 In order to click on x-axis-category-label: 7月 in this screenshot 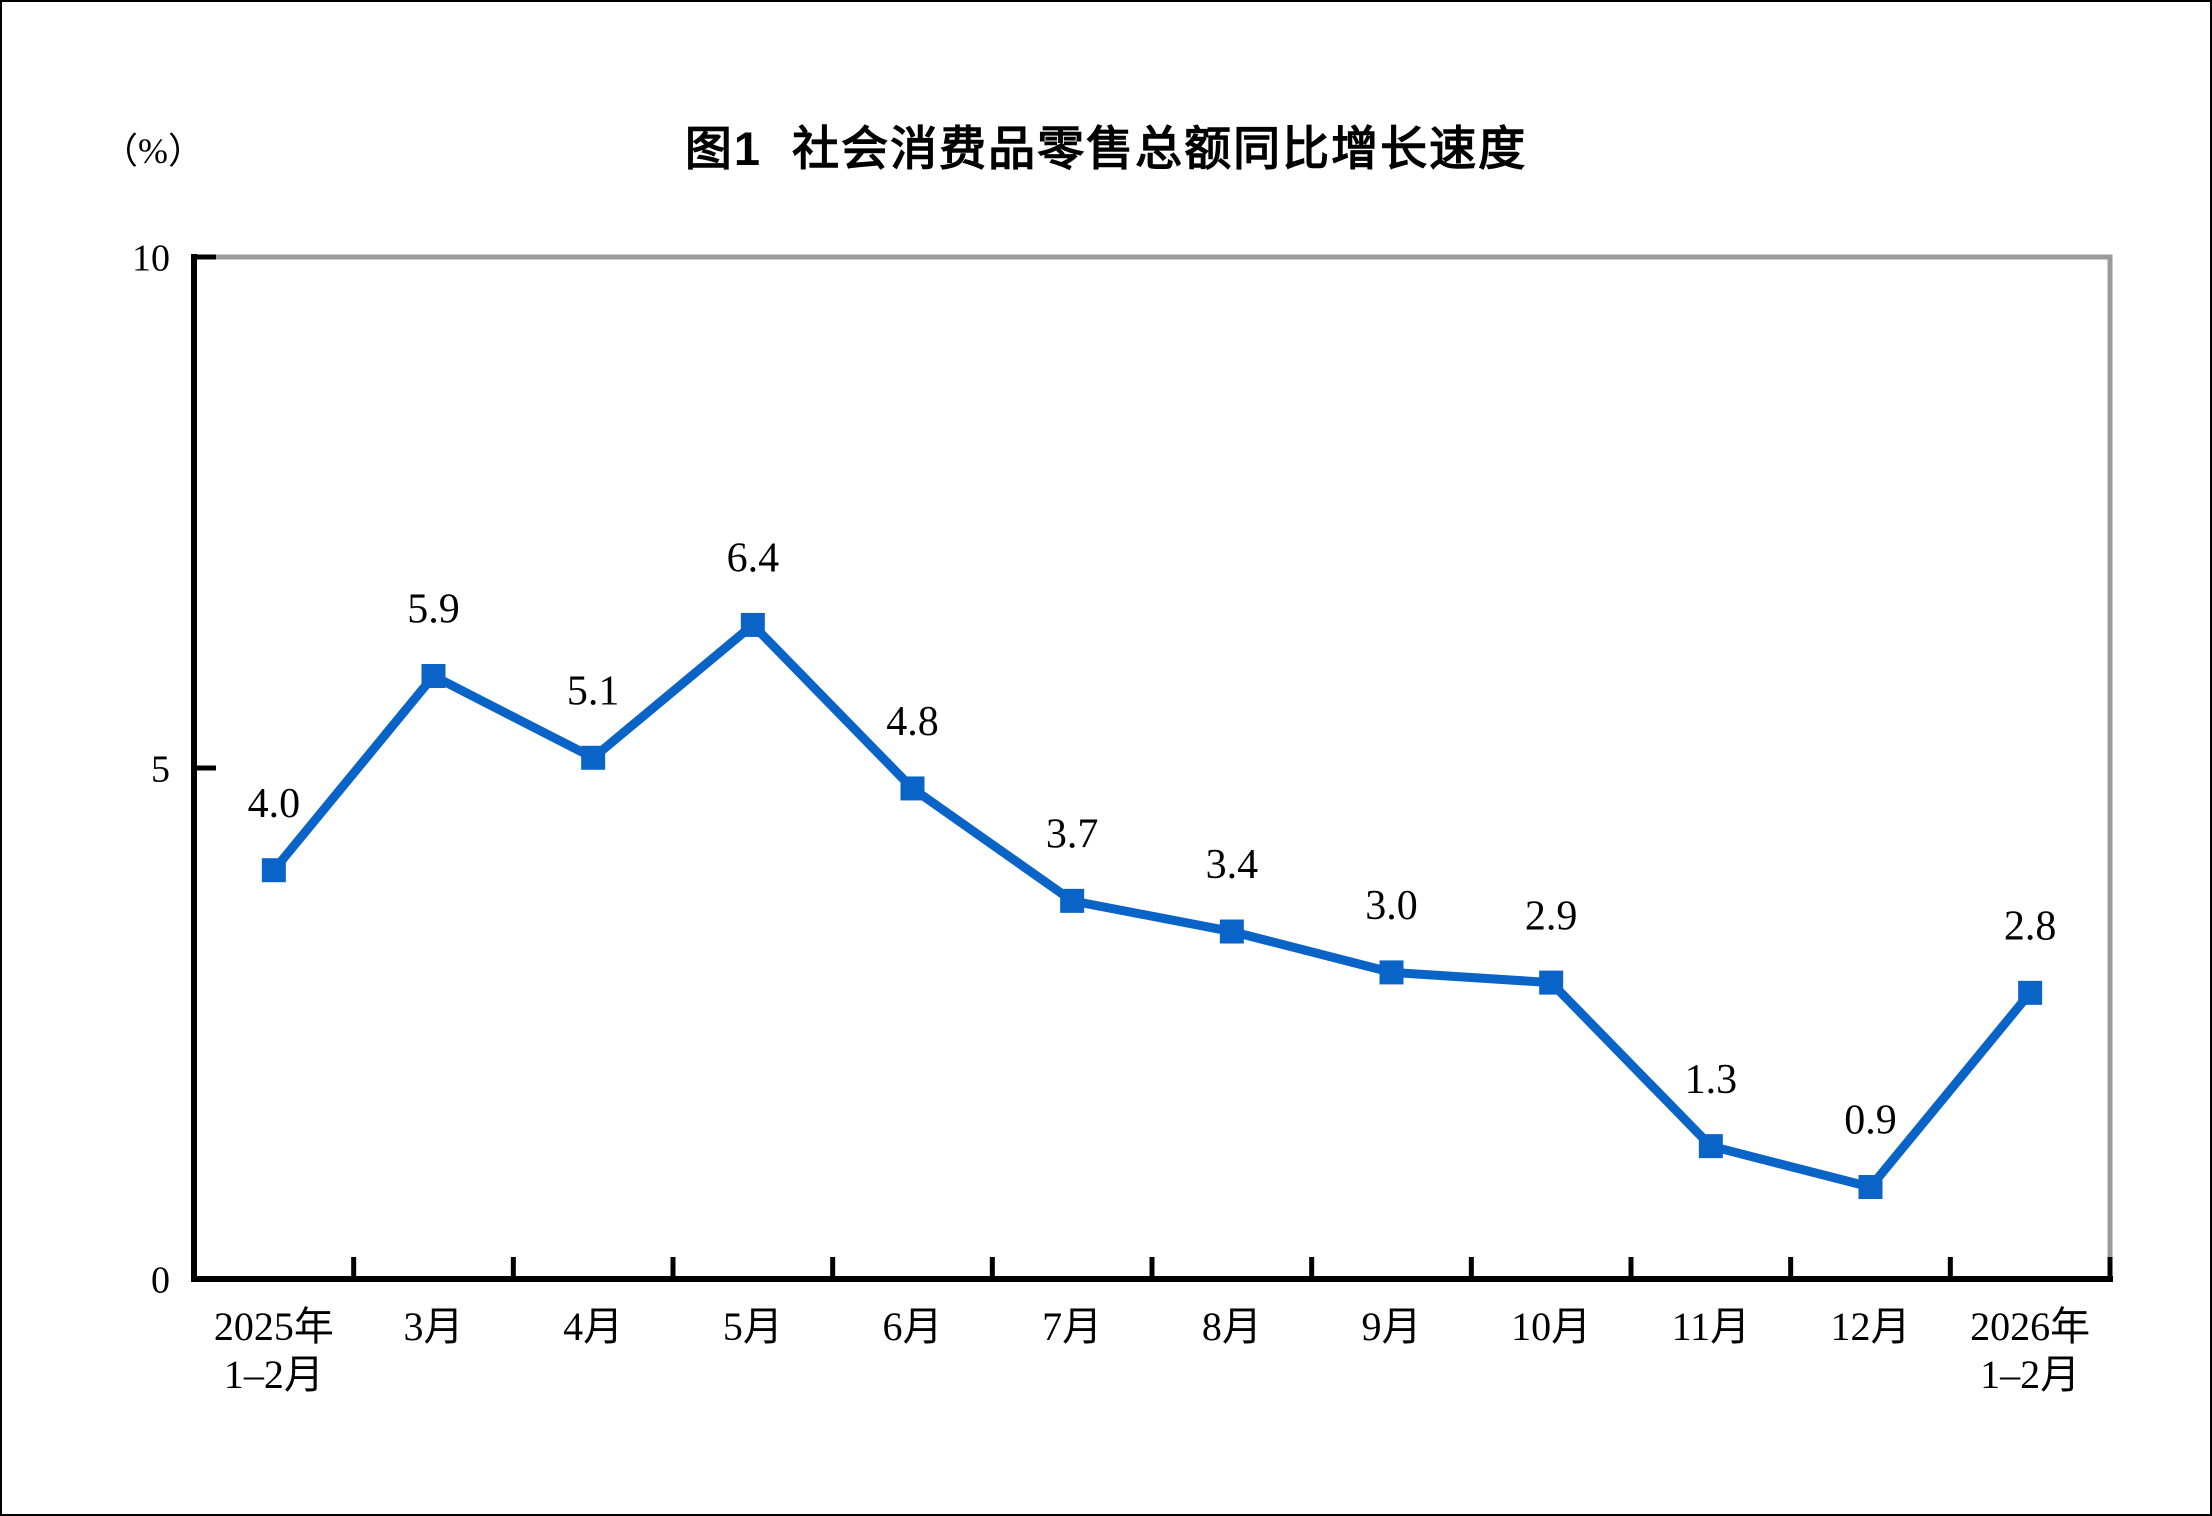, I will do `click(1072, 1326)`.